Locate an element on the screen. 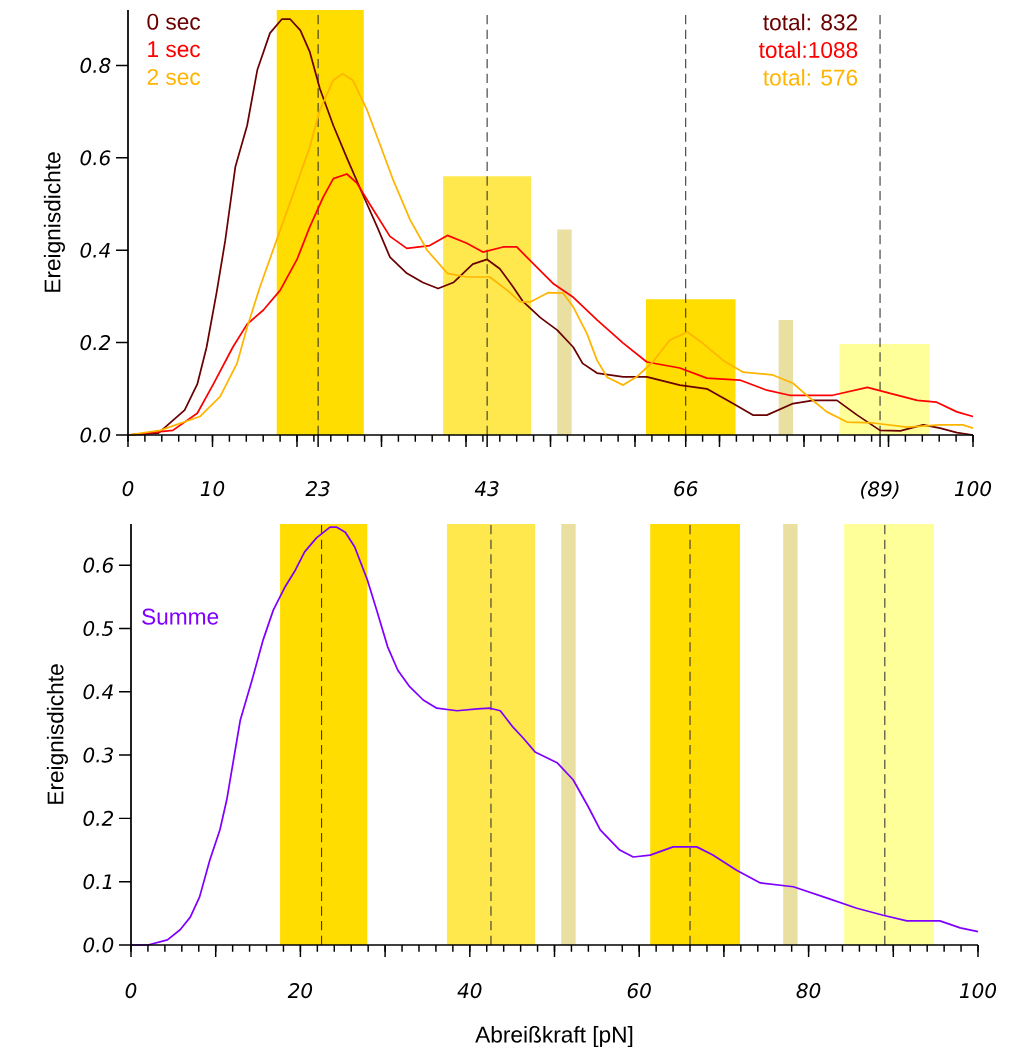  annotation: total: 832 is located at coordinates (810, 22).